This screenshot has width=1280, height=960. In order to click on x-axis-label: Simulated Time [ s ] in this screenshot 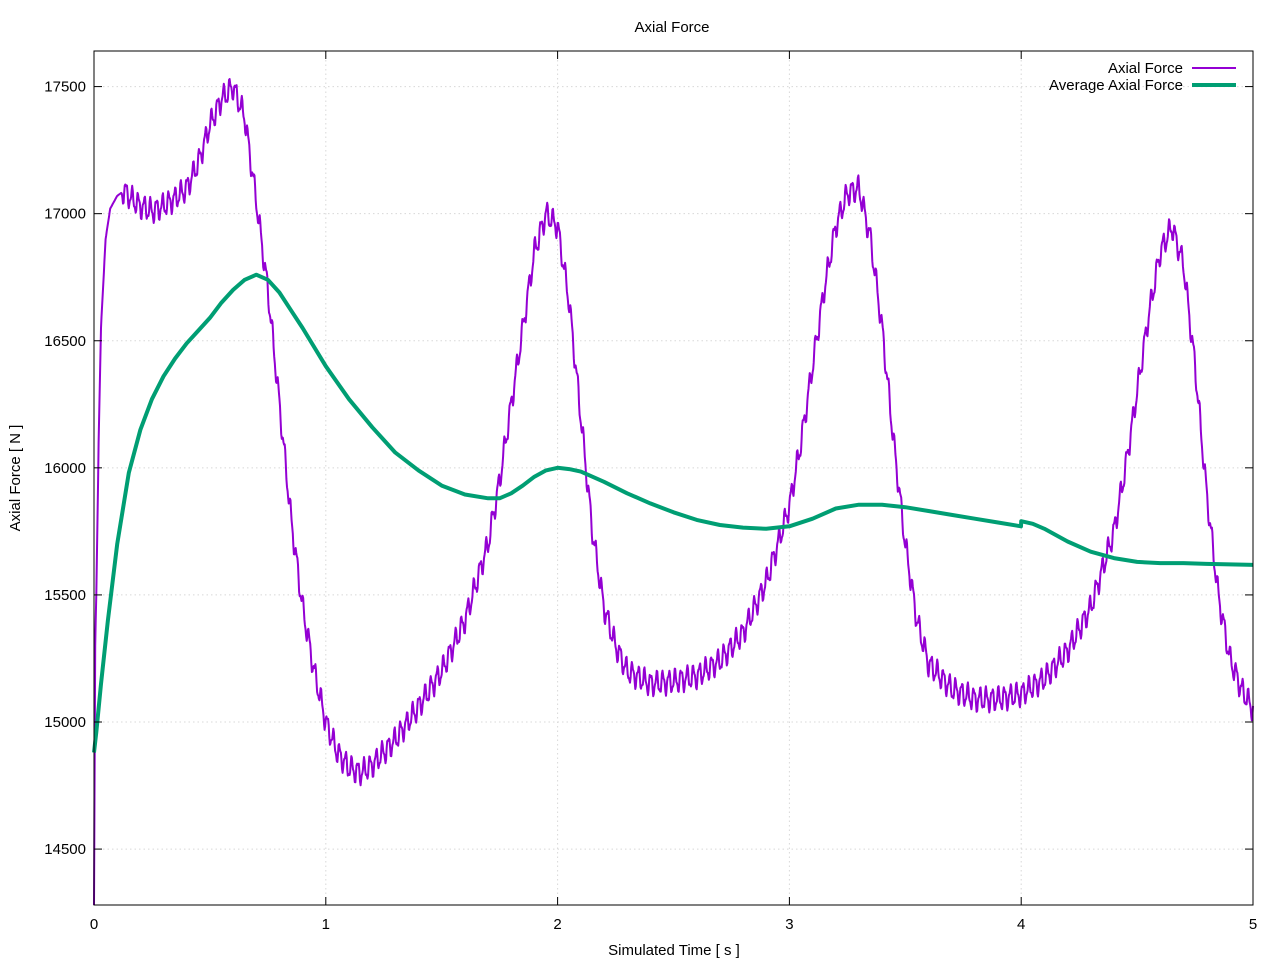, I will do `click(674, 950)`.